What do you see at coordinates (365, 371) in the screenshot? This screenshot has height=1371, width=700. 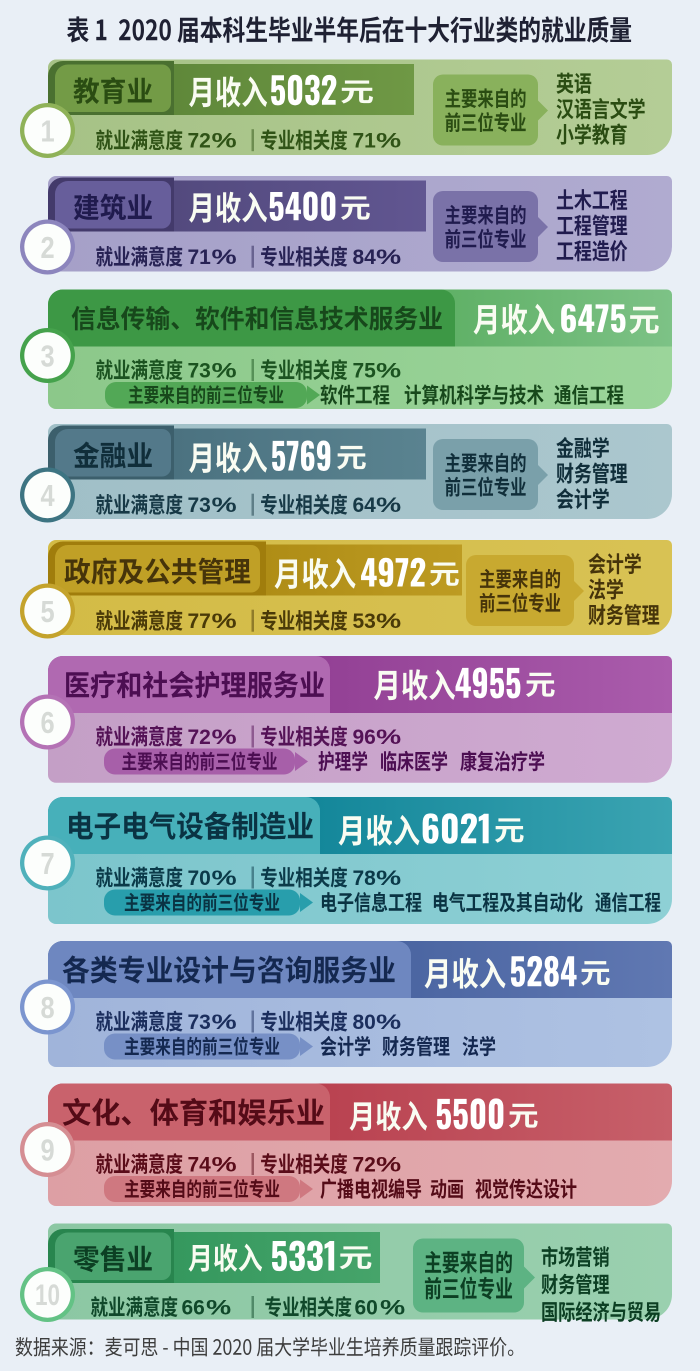 I see `svg-text: 75` at bounding box center [365, 371].